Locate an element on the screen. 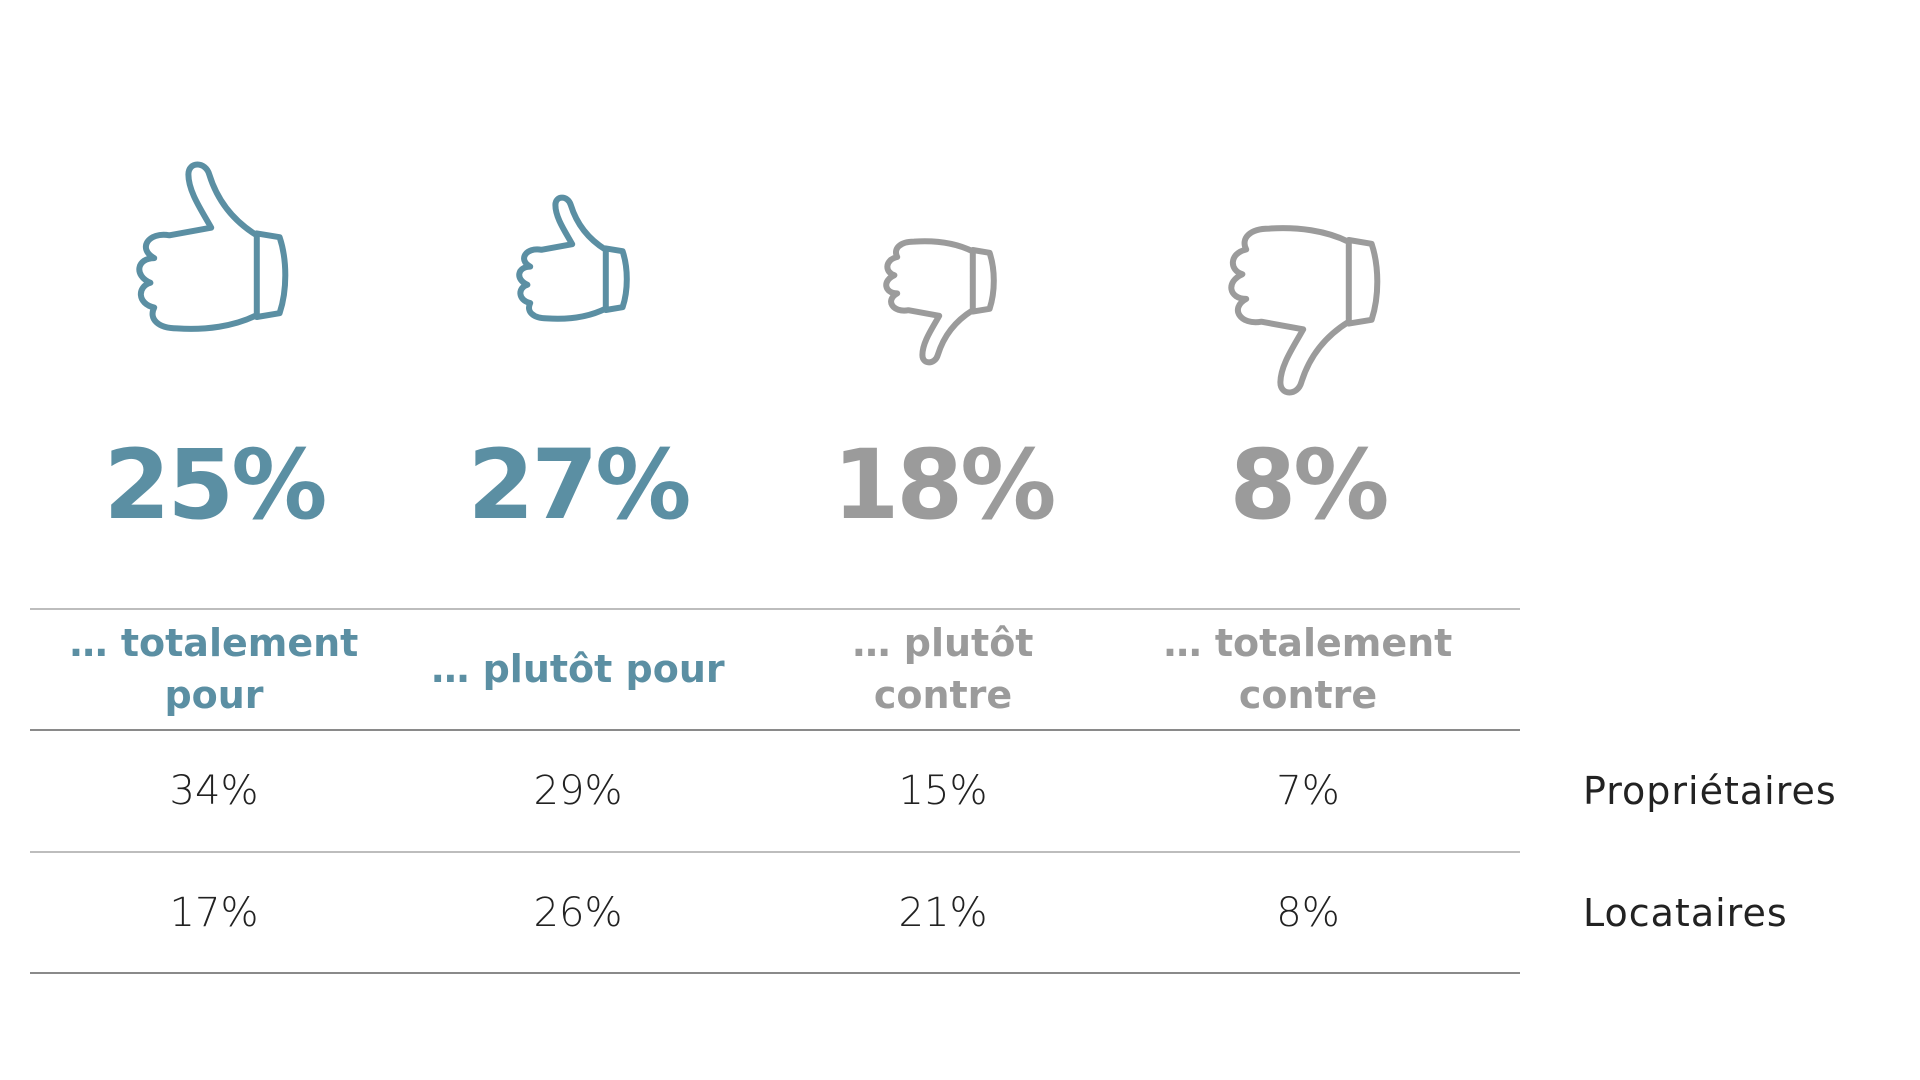 This screenshot has width=1920, height=1080. thumb-up-large is located at coordinates (212, 247).